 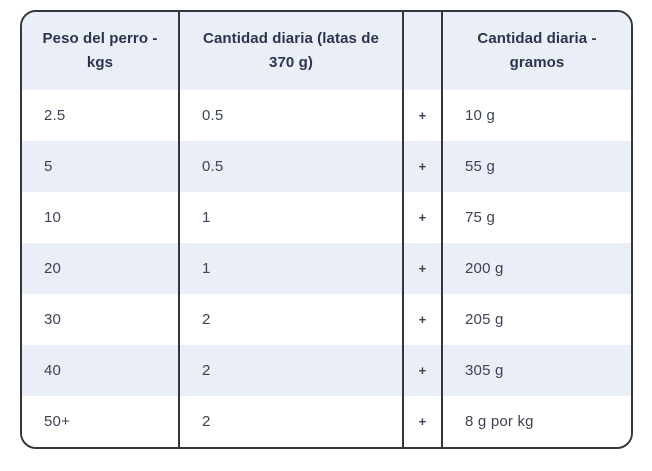 What do you see at coordinates (422, 51) in the screenshot?
I see `column-header-plus` at bounding box center [422, 51].